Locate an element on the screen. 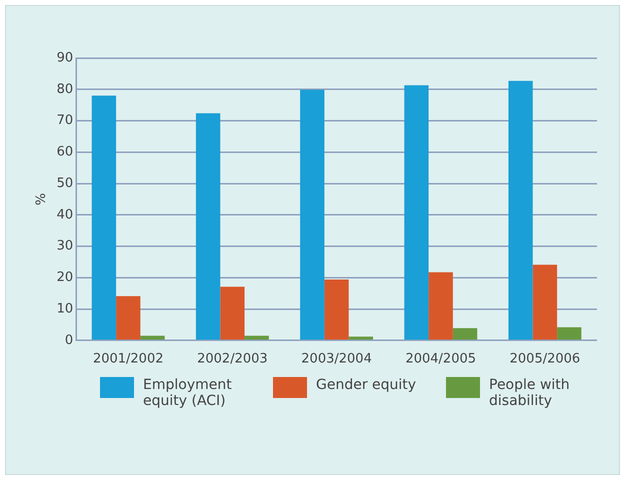 Image resolution: width=625 pixels, height=478 pixels. x-tick-label: 2004/2005 is located at coordinates (440, 359).